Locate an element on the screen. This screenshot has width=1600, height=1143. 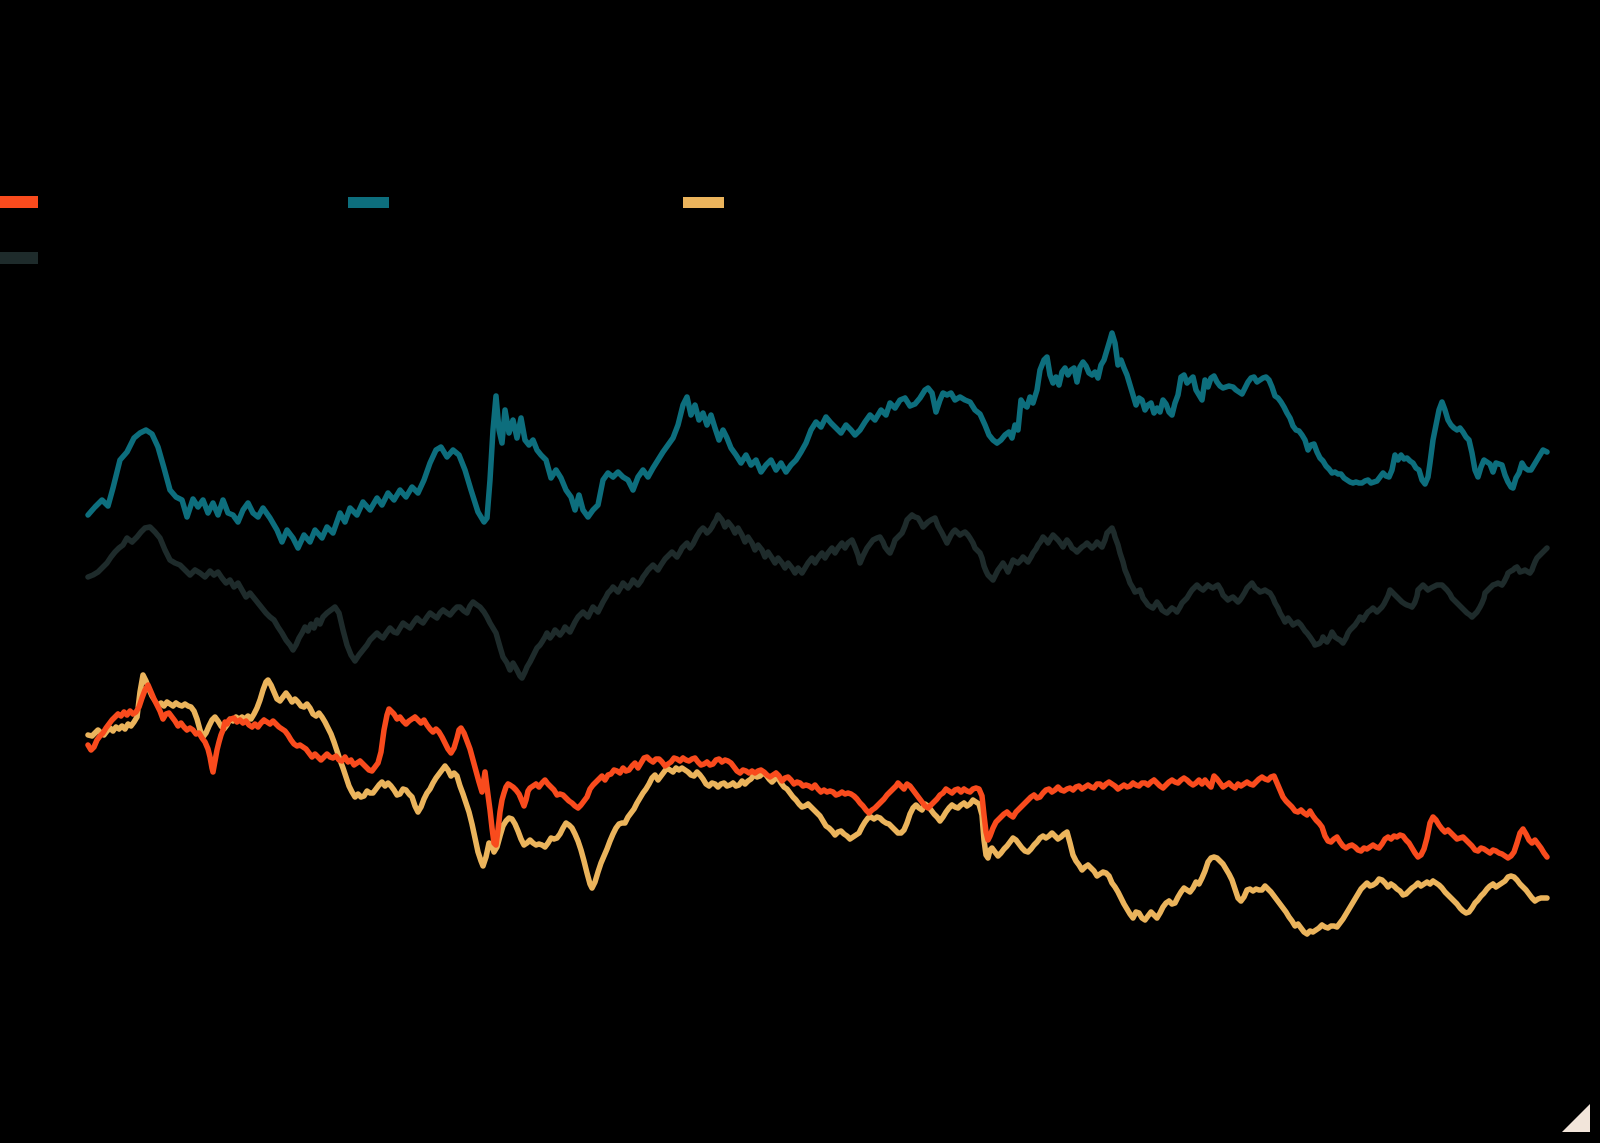
series-line-dark is located at coordinates (817, 596).